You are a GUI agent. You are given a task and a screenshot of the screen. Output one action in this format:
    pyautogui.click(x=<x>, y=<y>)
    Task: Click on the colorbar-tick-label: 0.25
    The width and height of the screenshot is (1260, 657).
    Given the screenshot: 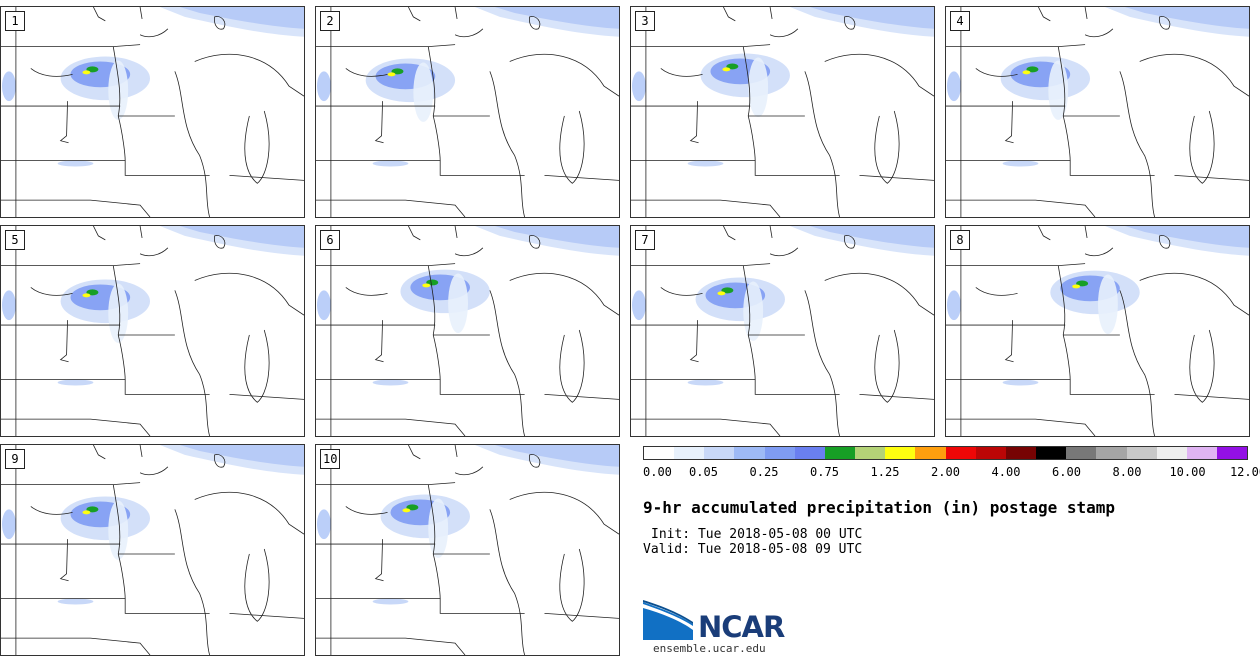 What is the action you would take?
    pyautogui.click(x=764, y=472)
    